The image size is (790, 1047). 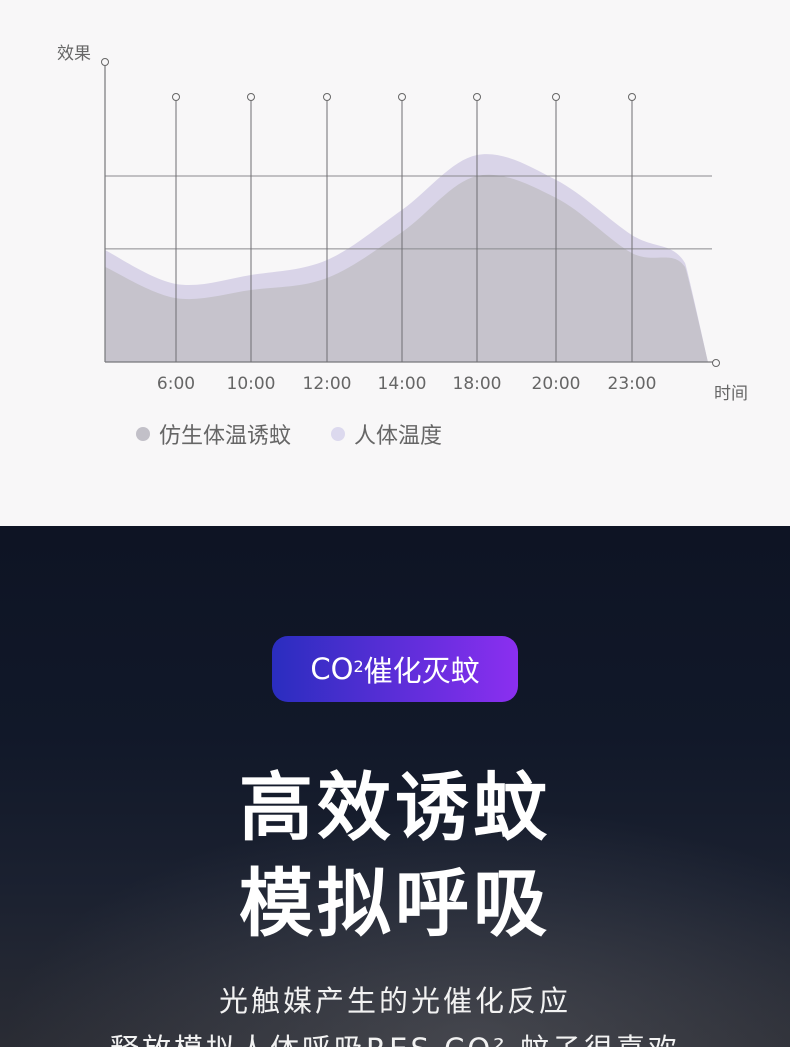 I want to click on x-tick-label: 23:00, so click(x=632, y=384).